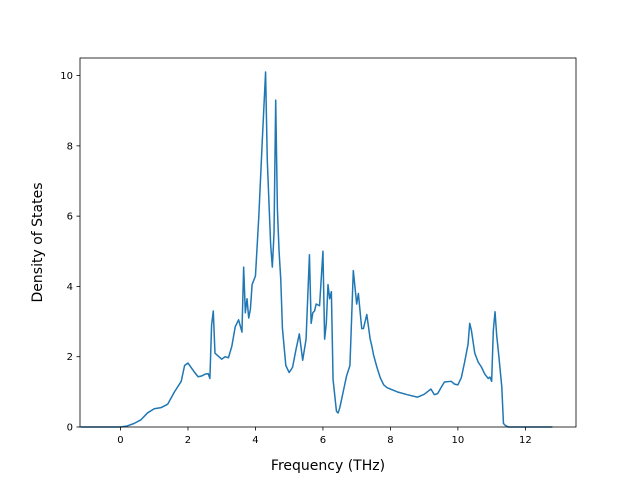 This screenshot has height=484, width=640. Describe the element at coordinates (390, 440) in the screenshot. I see `x-tick-label: 8` at that location.